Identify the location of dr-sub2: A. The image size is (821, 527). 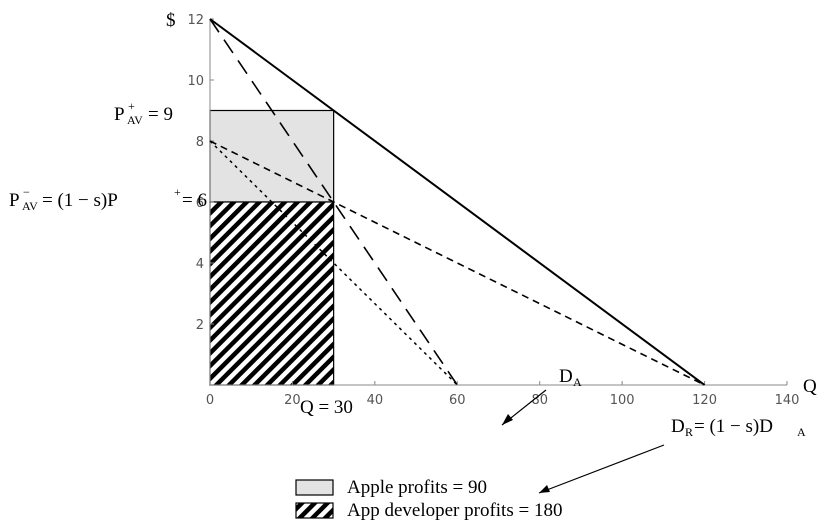
(801, 432).